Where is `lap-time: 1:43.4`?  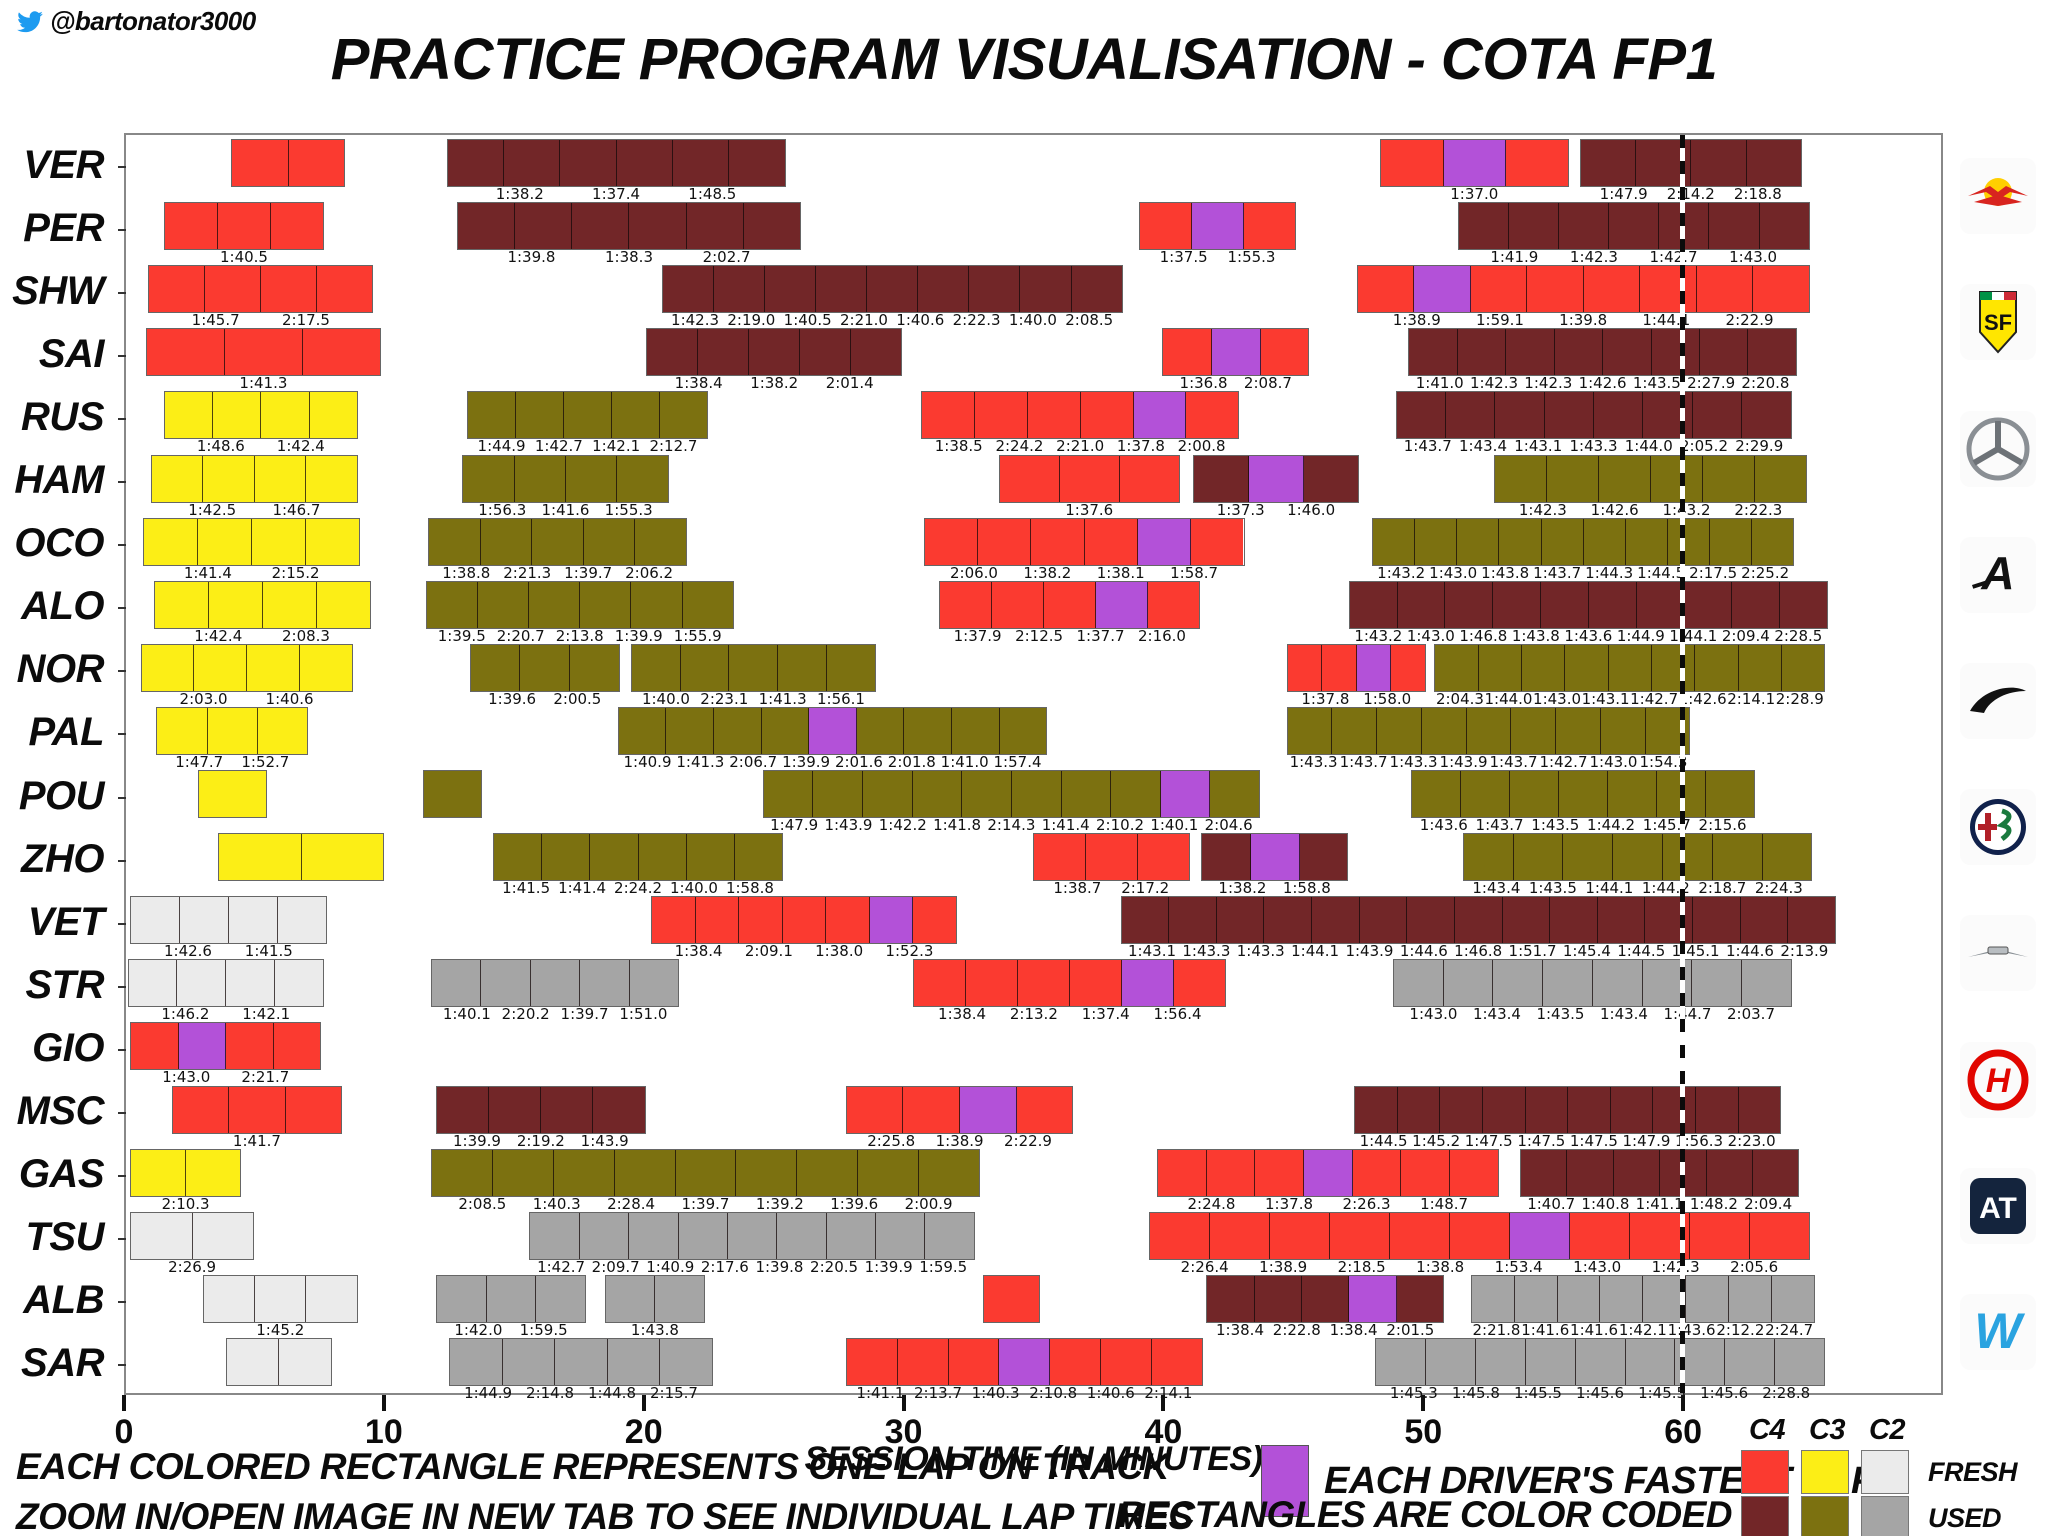
lap-time: 1:43.4 is located at coordinates (1496, 1014).